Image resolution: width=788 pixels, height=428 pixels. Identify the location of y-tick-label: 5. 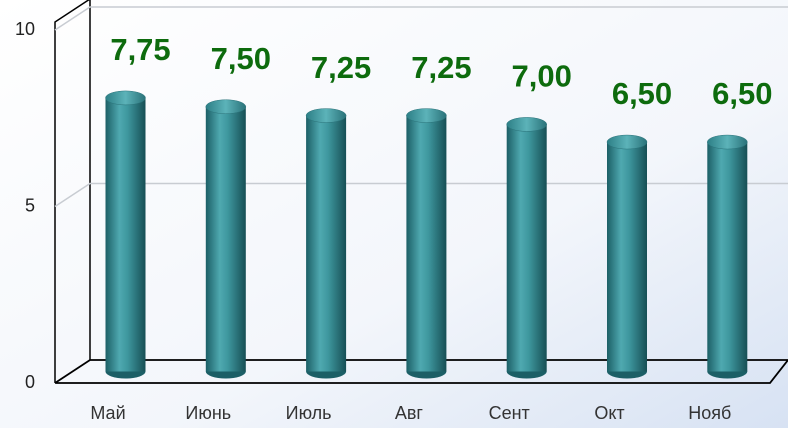
(30, 205).